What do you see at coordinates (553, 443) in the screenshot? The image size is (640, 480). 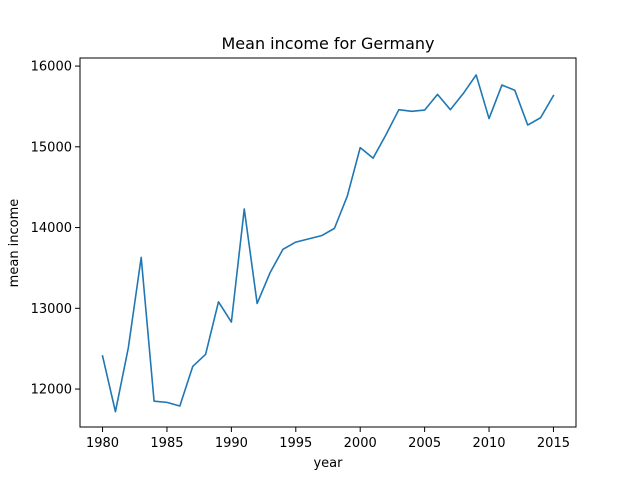 I see `x-tick-label: 2015` at bounding box center [553, 443].